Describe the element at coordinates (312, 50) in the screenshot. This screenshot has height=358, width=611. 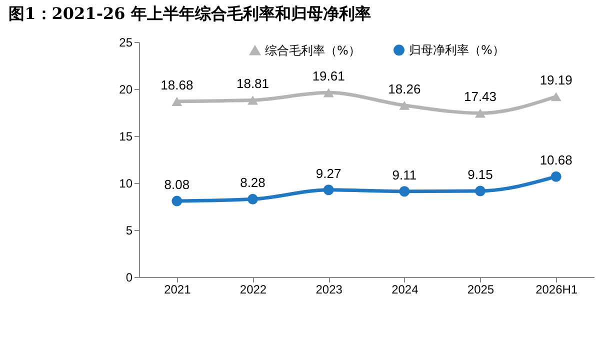
I see `legend-label: 综合毛利率（%）` at that location.